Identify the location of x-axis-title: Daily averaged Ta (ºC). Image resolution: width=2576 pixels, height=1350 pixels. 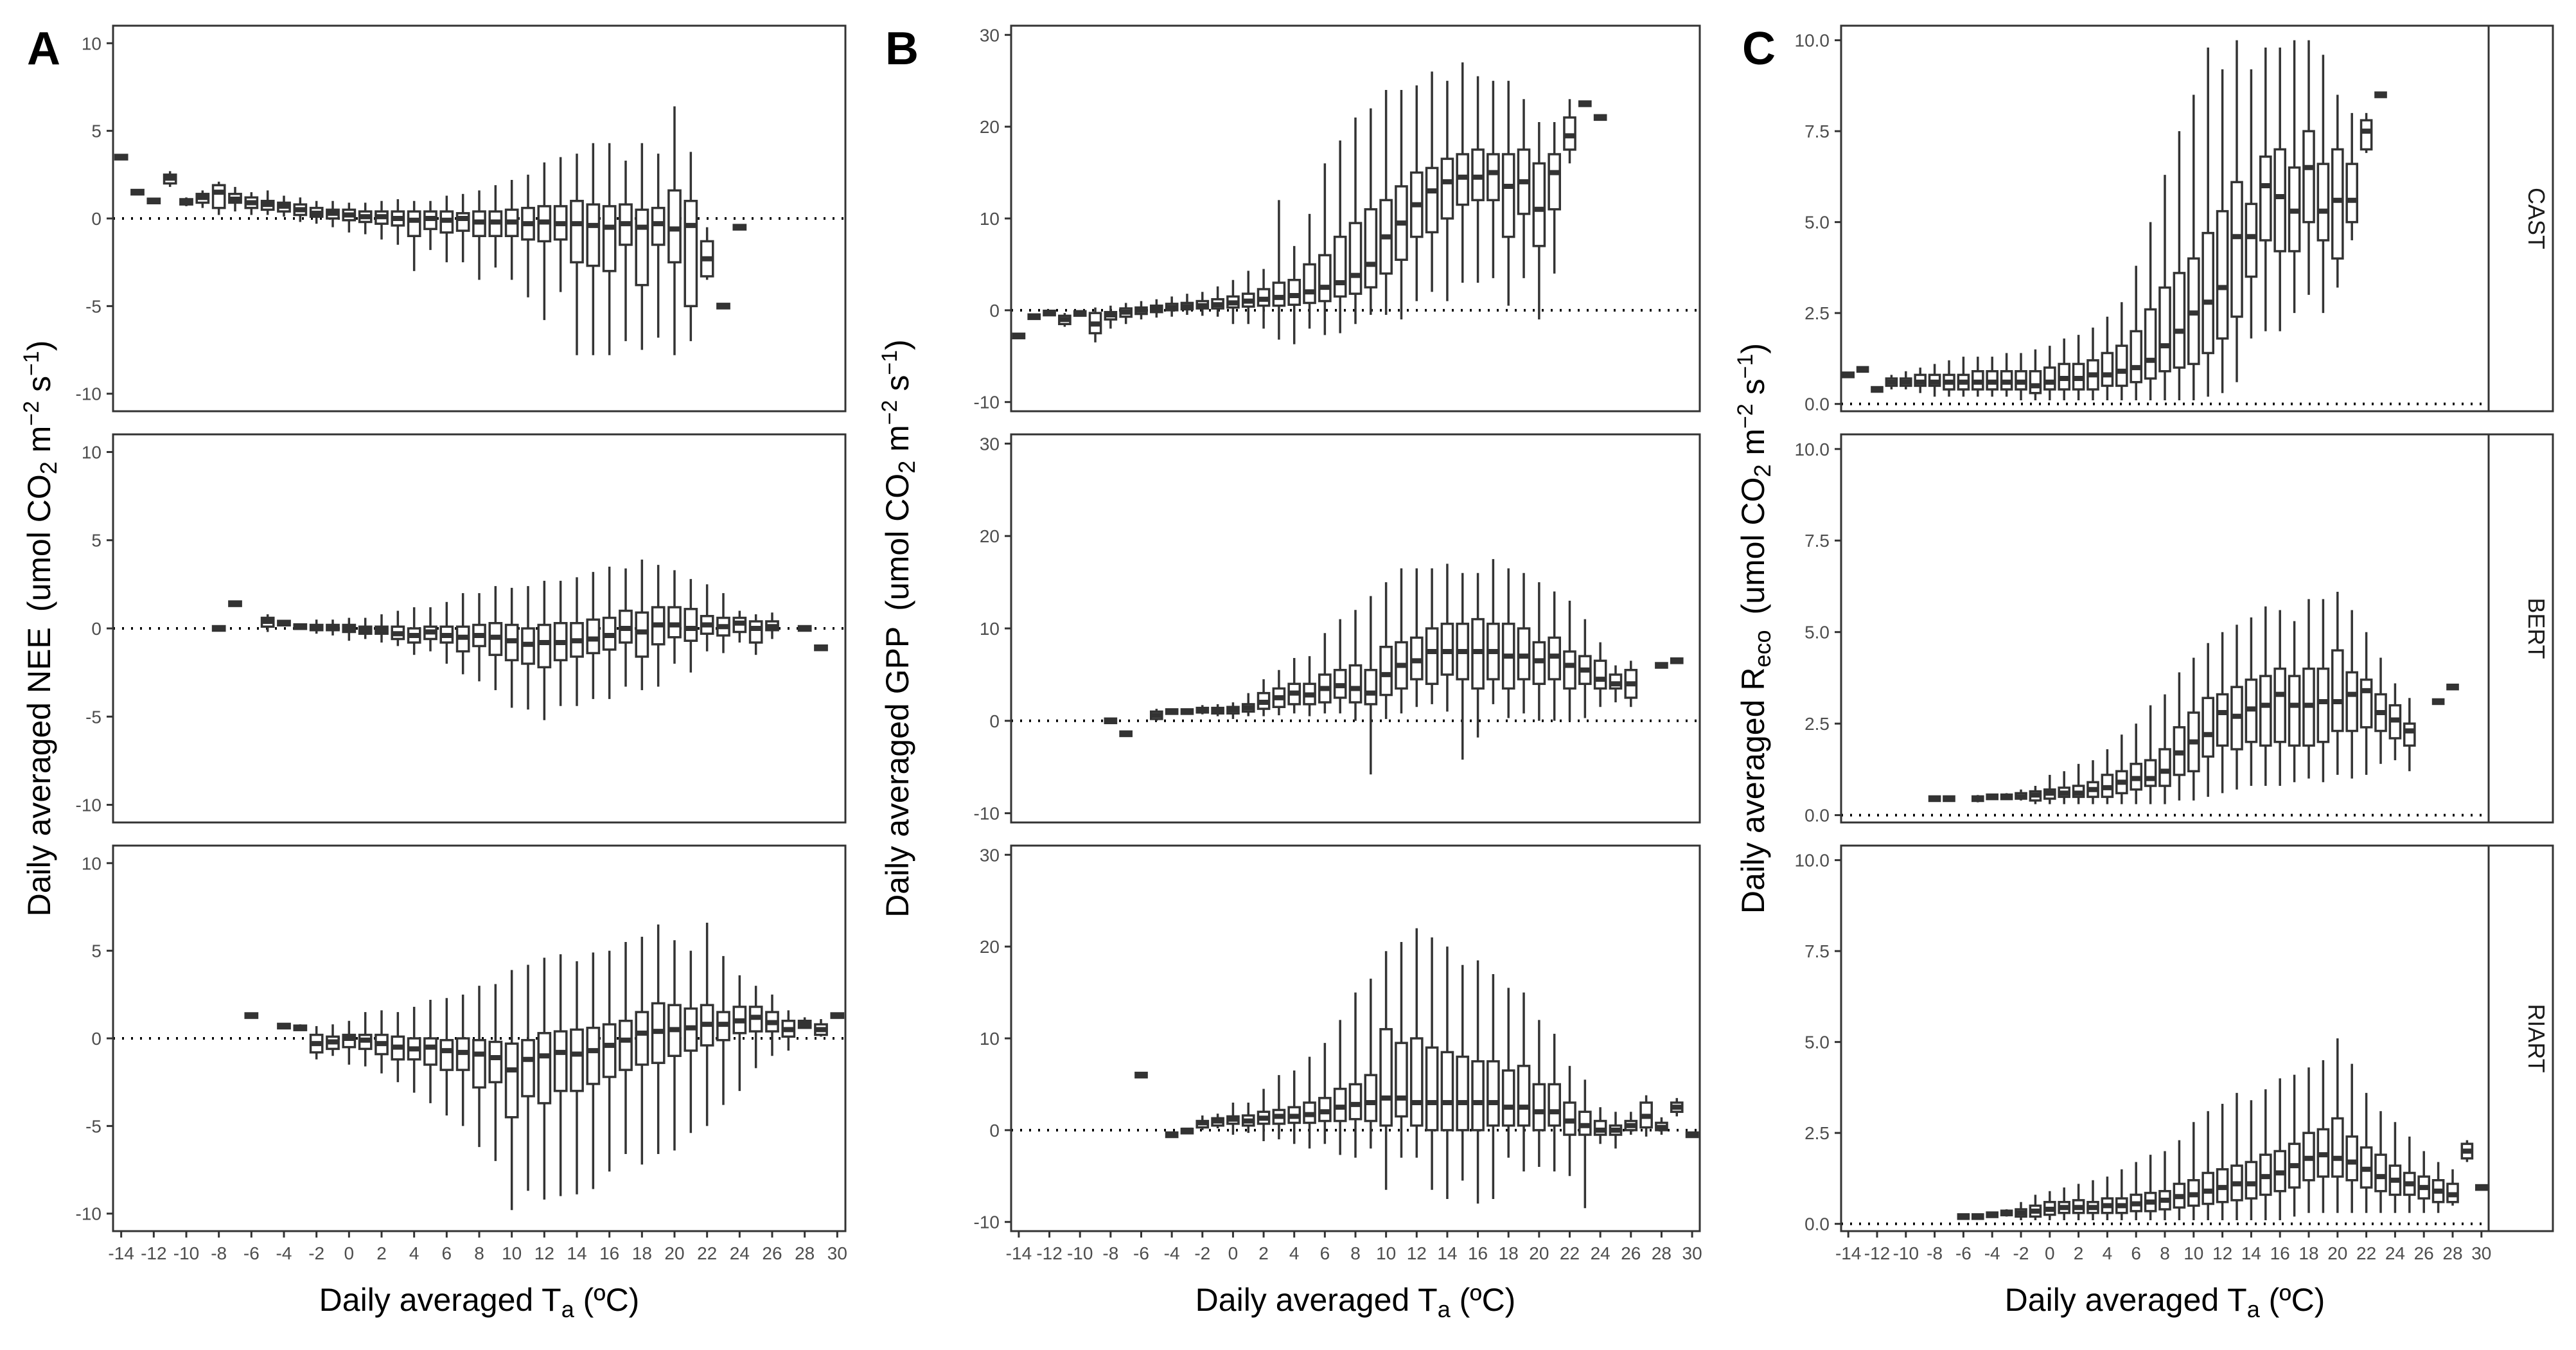
(479, 1302).